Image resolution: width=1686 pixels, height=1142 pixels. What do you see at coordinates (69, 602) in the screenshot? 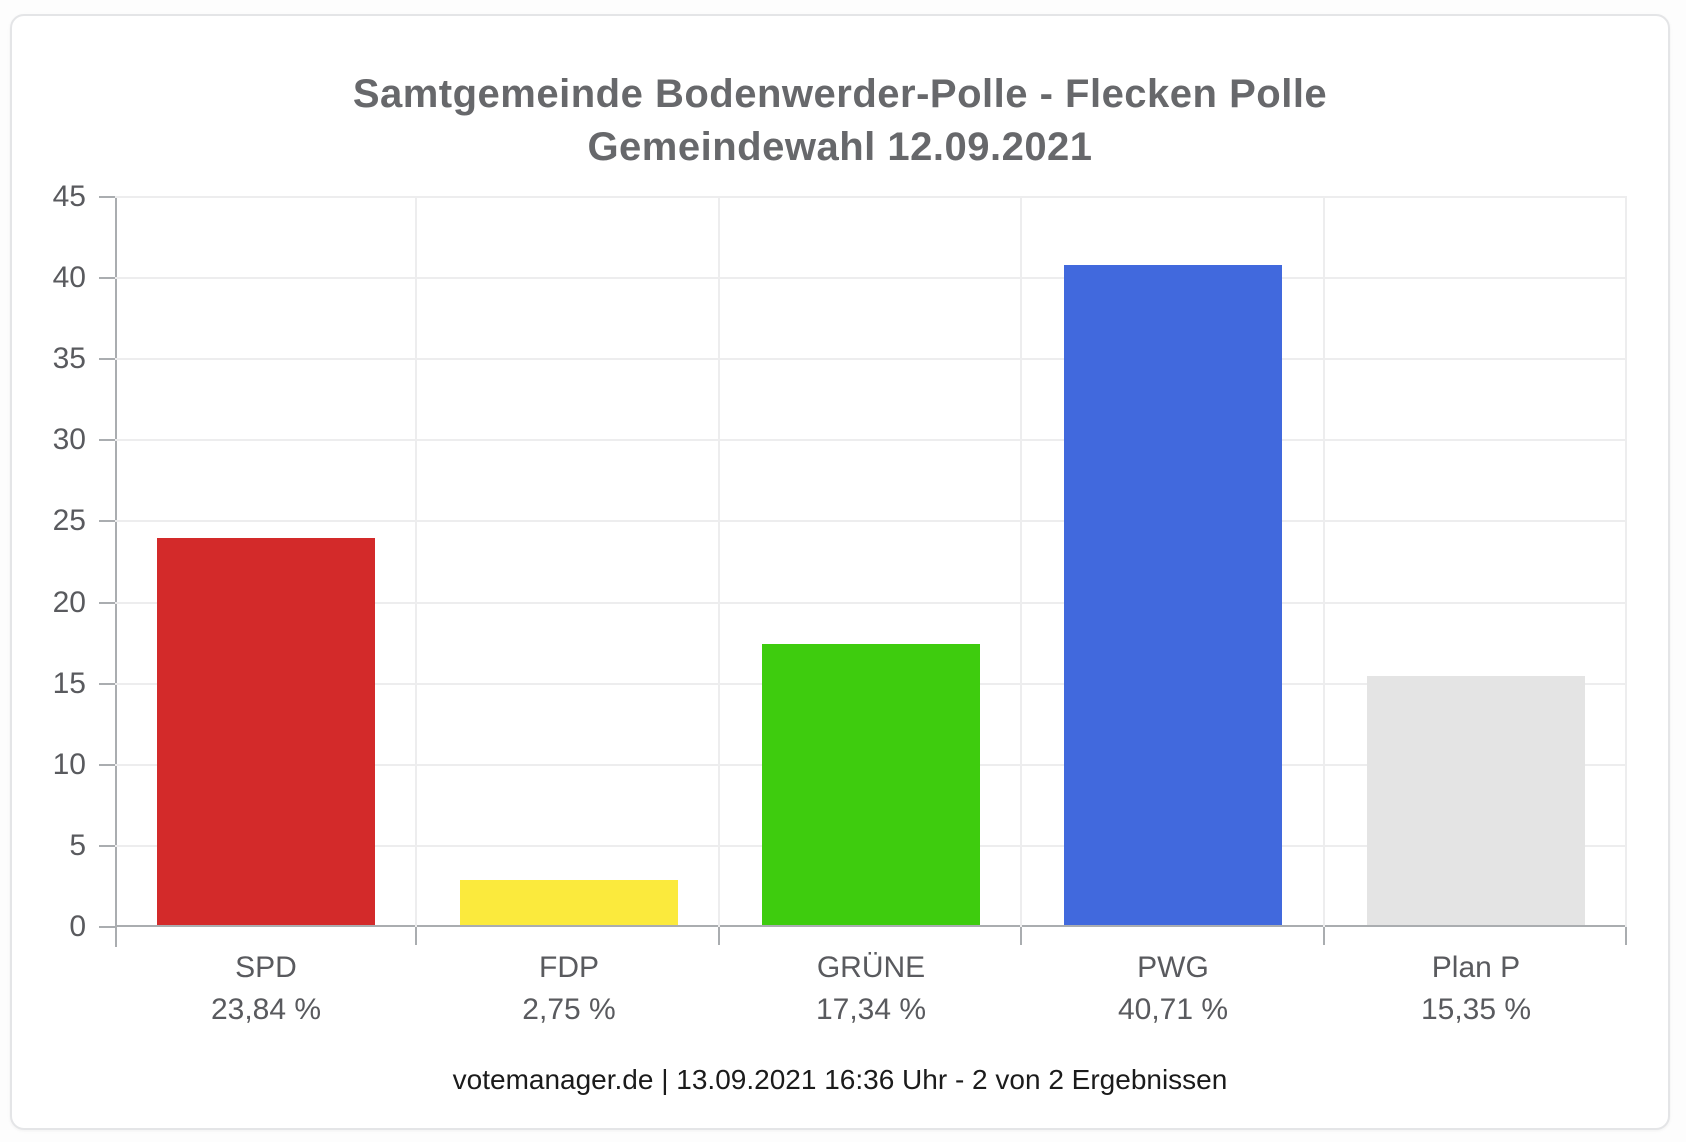
I see `y-tick-label: 20` at bounding box center [69, 602].